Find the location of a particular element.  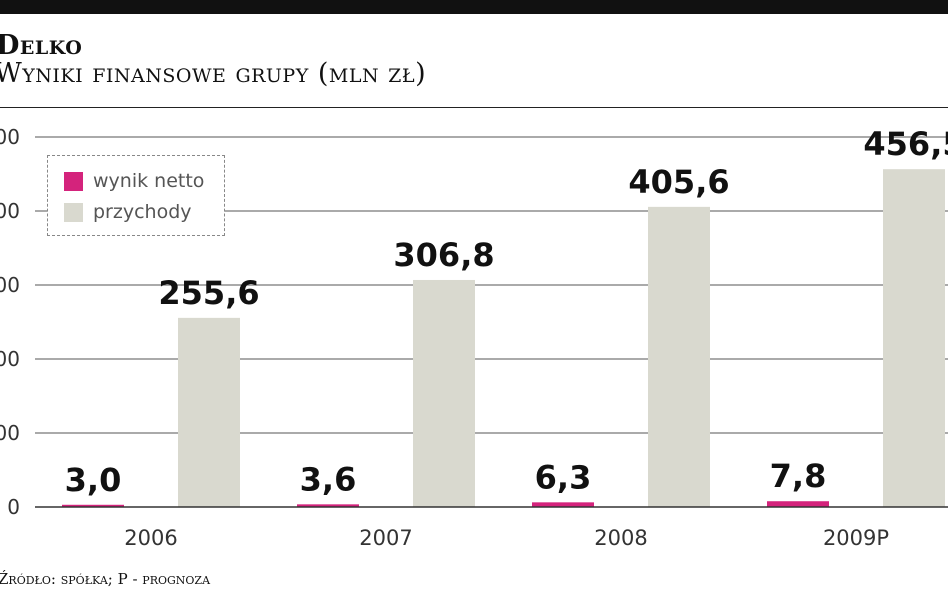

value-label-przychody-2006: 255,6 is located at coordinates (208, 293).